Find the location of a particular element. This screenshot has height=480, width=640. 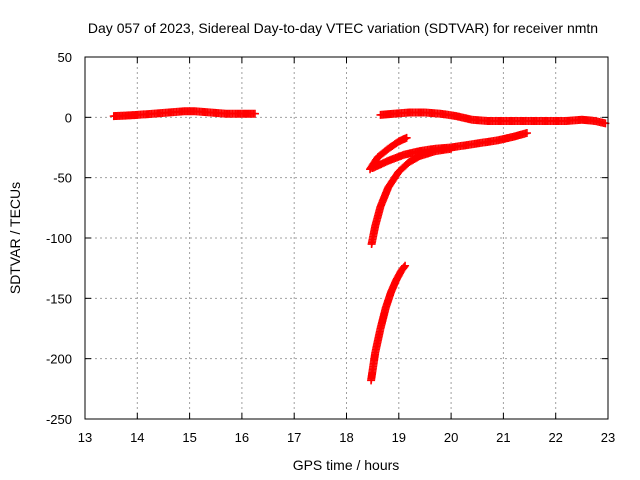

x-tick-label: 21 is located at coordinates (503, 437).